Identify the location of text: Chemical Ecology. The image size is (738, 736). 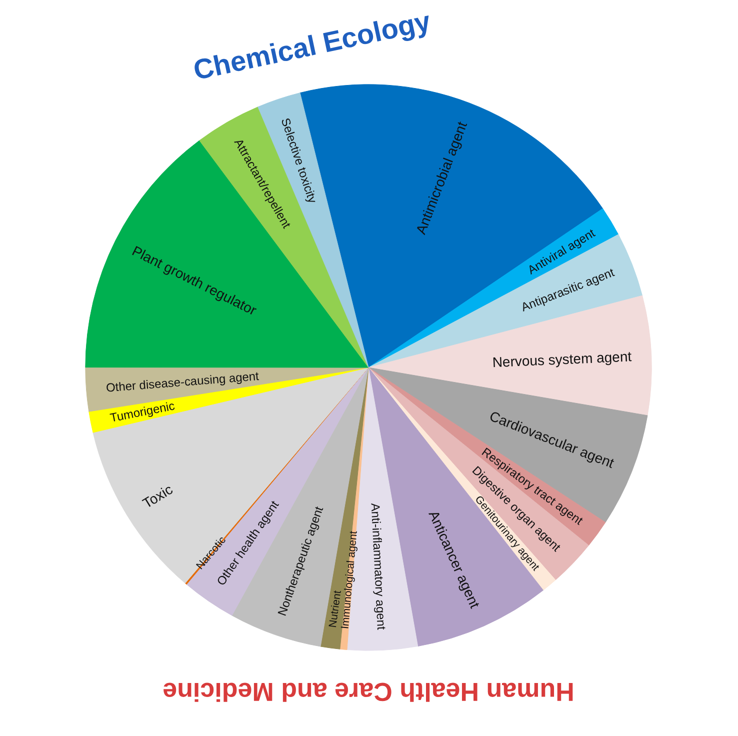
(312, 45).